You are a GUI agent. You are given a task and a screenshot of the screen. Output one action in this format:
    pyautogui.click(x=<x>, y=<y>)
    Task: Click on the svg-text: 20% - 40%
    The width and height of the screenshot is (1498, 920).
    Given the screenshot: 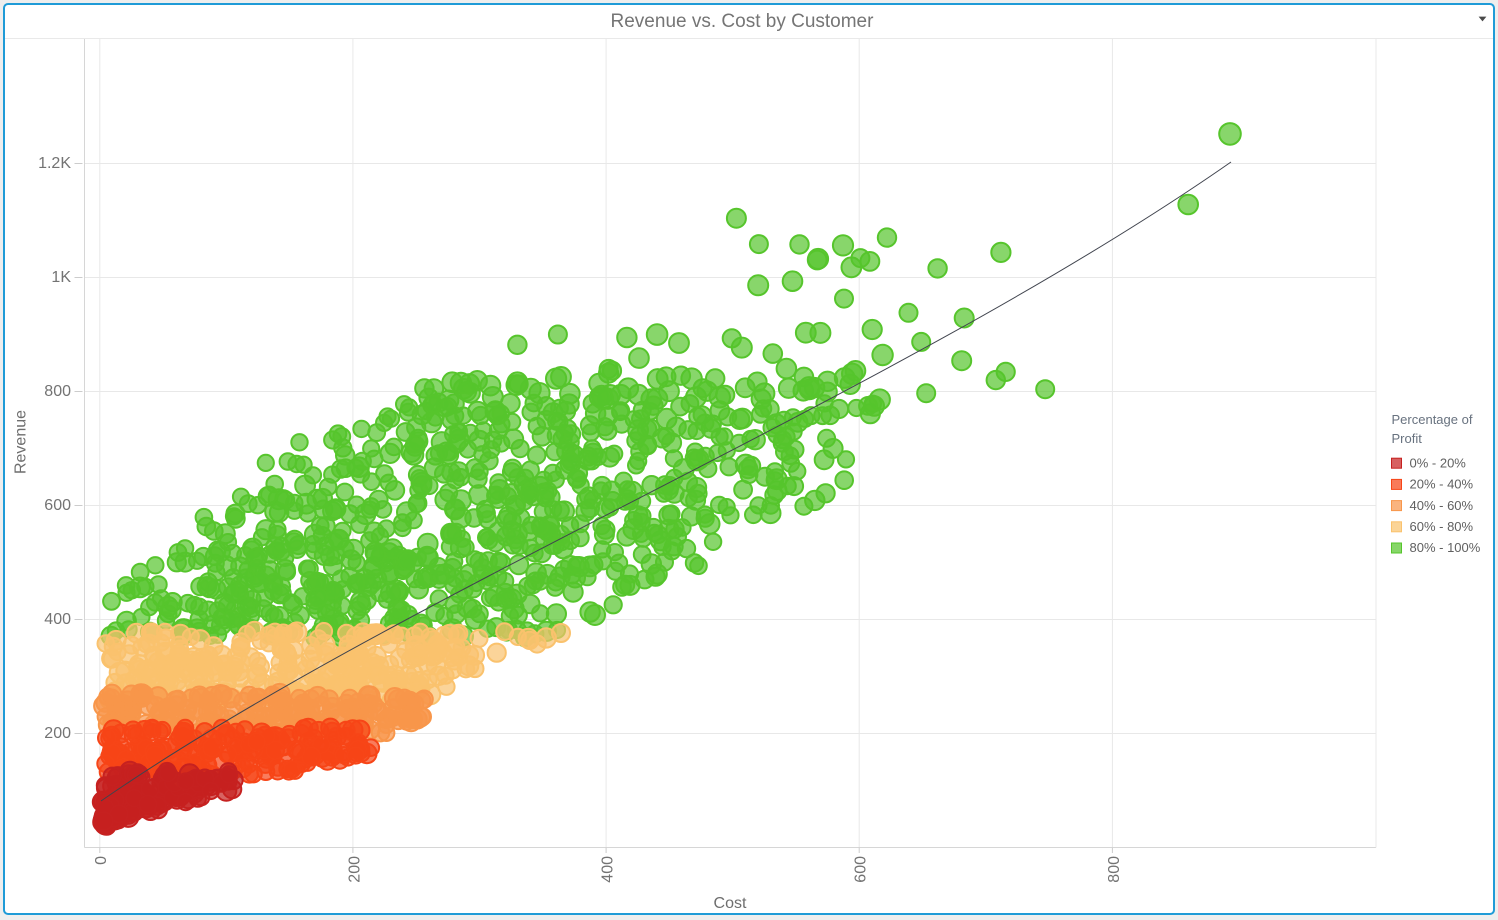 What is the action you would take?
    pyautogui.click(x=1442, y=484)
    